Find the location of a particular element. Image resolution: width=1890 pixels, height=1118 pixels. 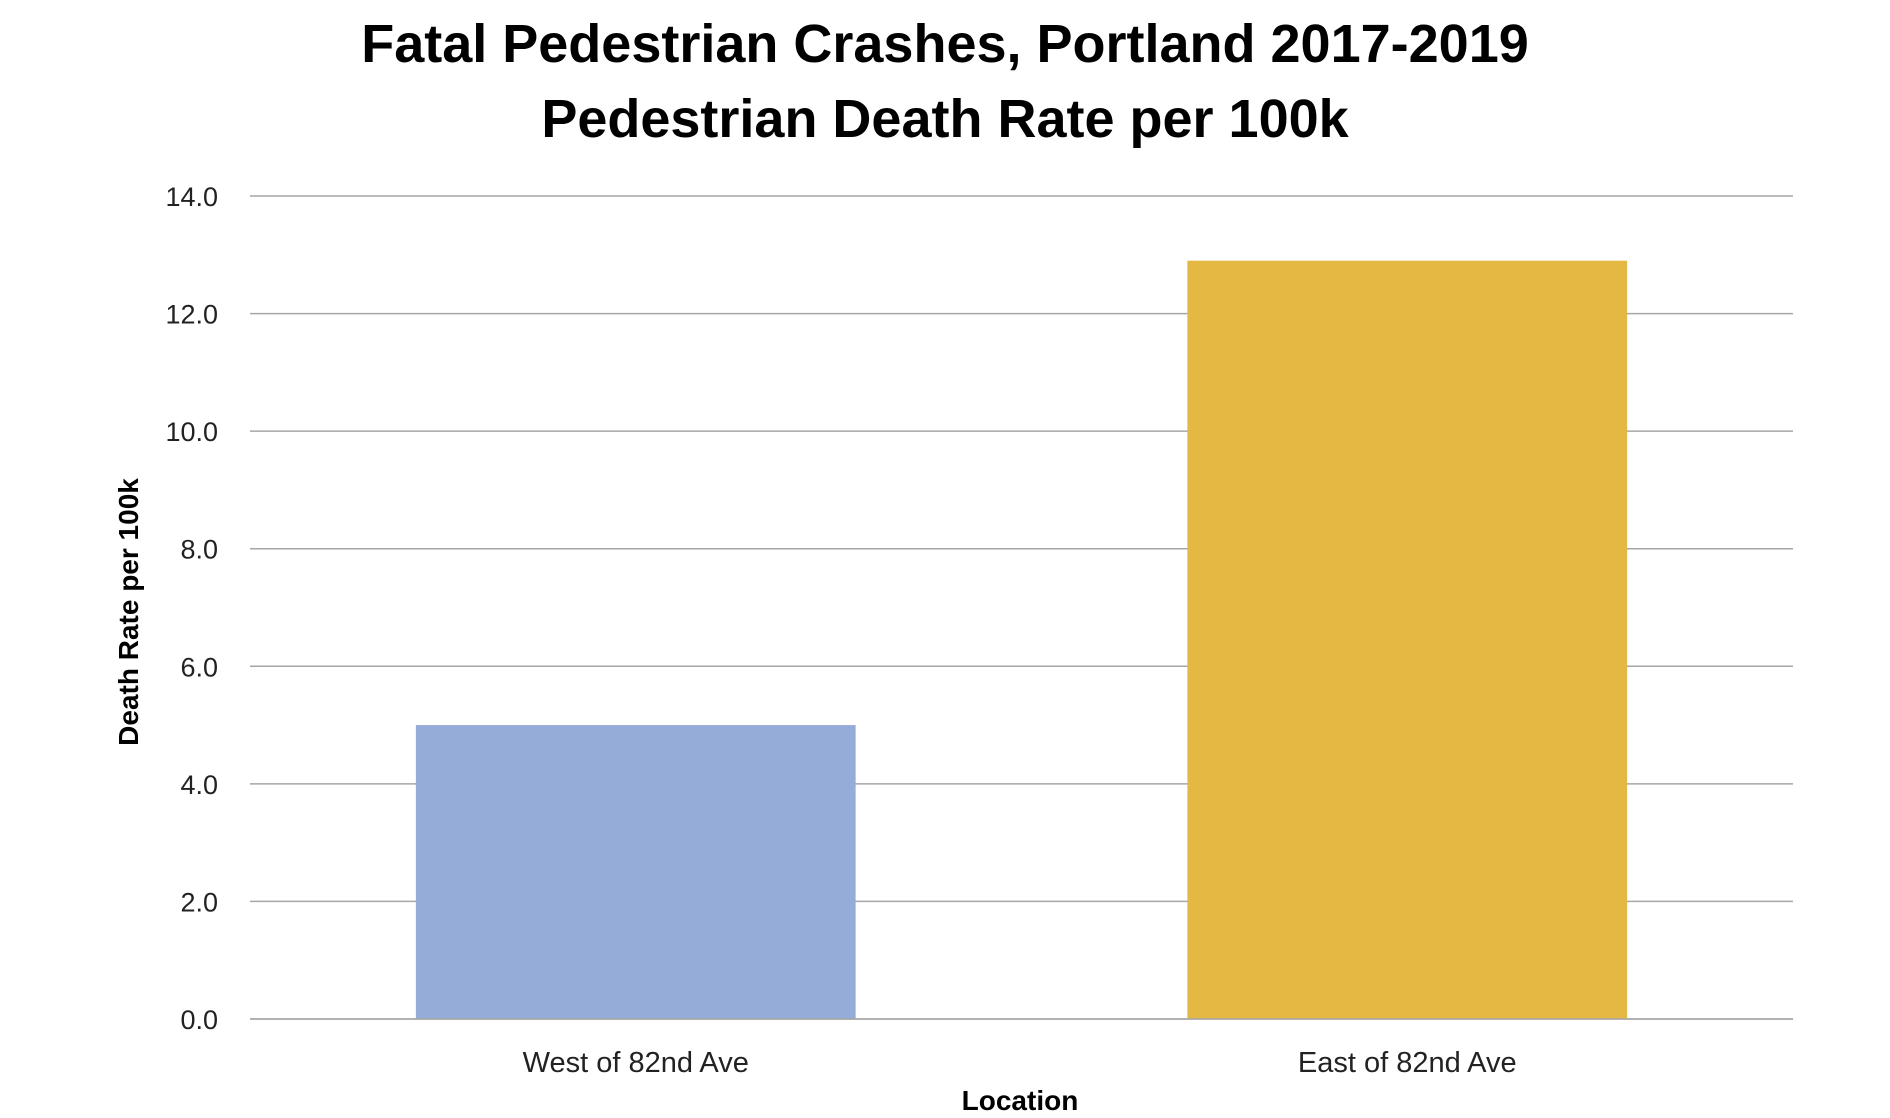

chart-subtitle: Pedestrian Death Rate per 100k is located at coordinates (945, 119).